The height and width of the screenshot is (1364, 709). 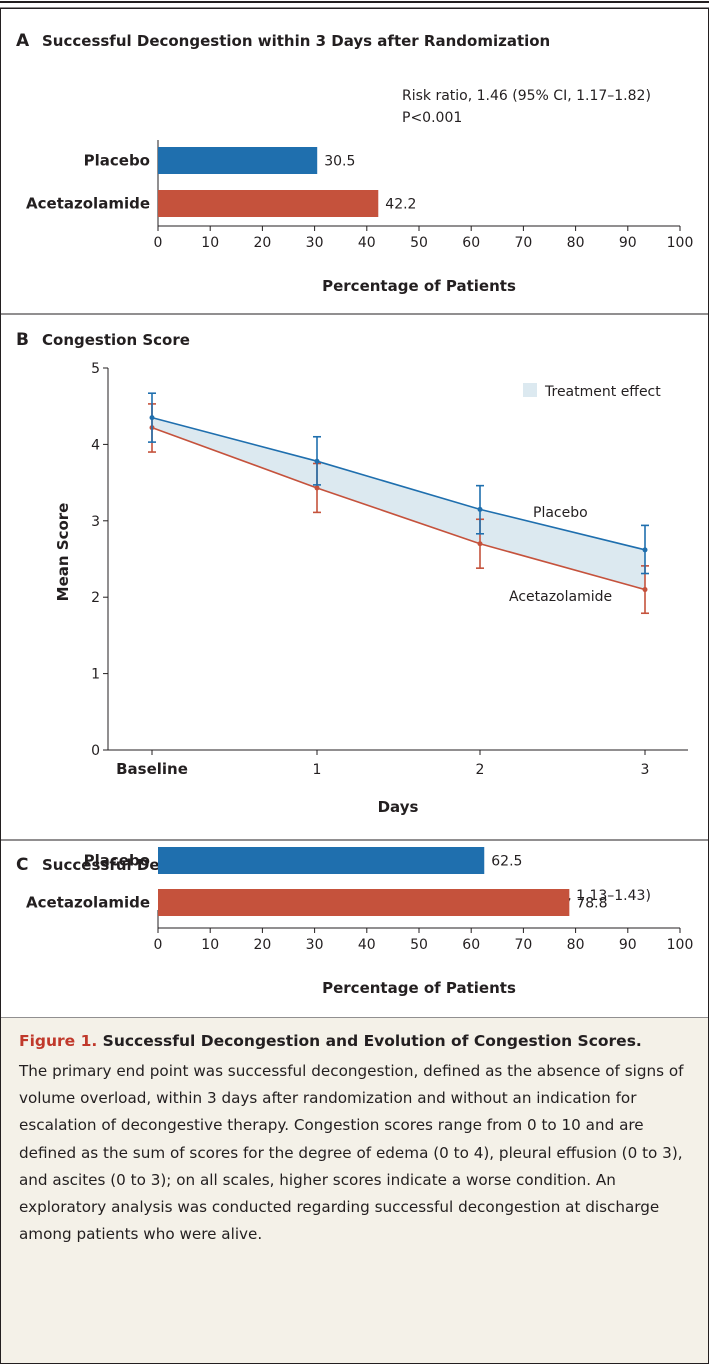 I want to click on panel-c-letter: C, so click(x=22, y=865).